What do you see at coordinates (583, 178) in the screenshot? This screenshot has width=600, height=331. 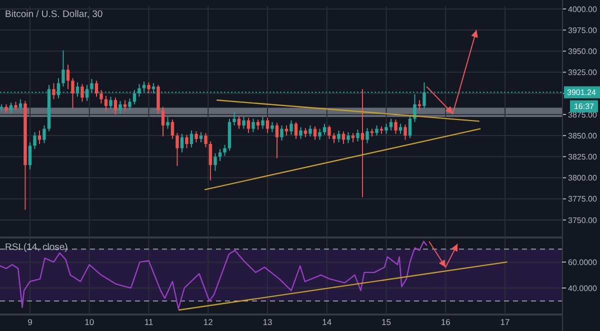 I see `y-tick-label: 3800.00` at bounding box center [583, 178].